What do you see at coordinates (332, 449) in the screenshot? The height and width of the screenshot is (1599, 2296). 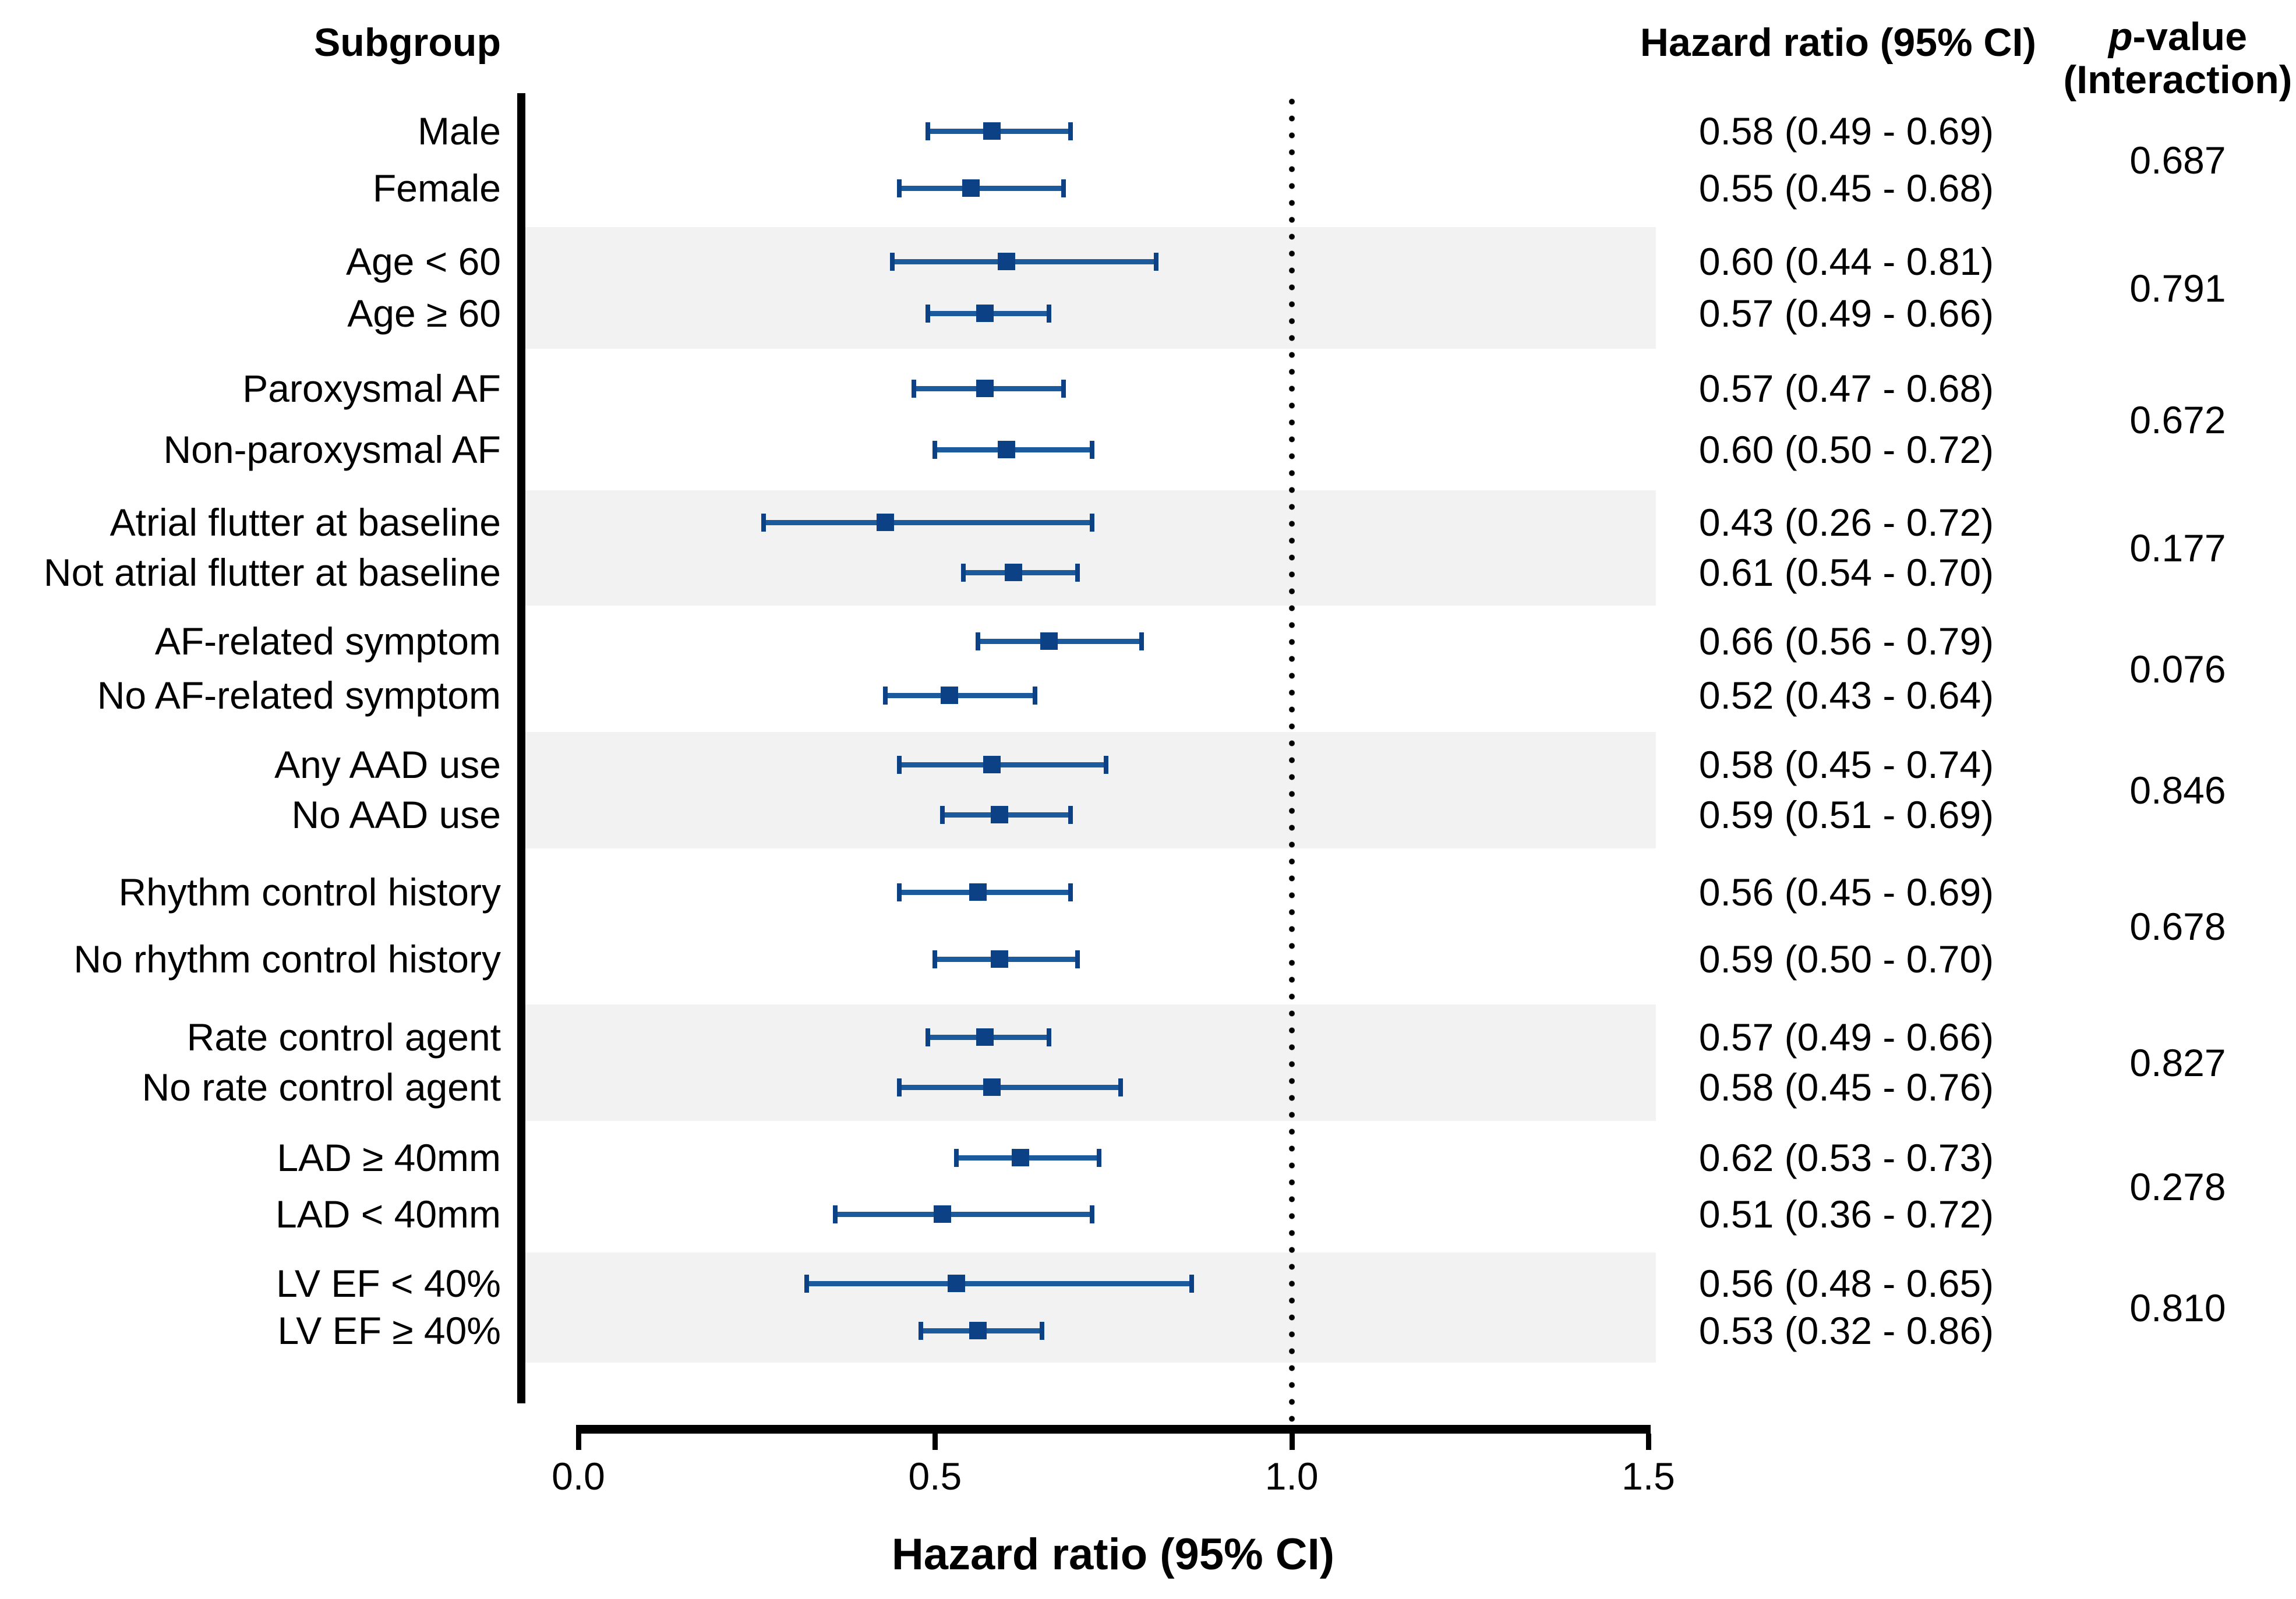 I see `subgroup-label: Non-paroxysmal AF` at bounding box center [332, 449].